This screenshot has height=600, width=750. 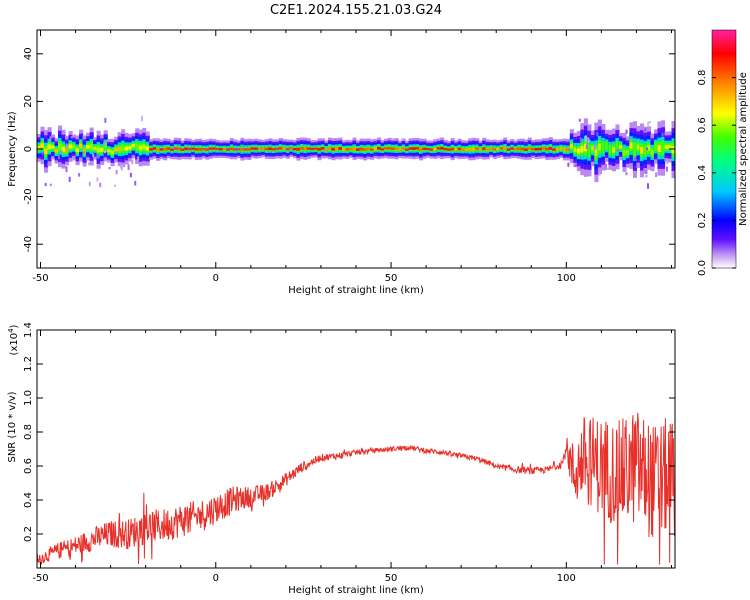 What do you see at coordinates (28, 196) in the screenshot?
I see `y-tick-label: -20` at bounding box center [28, 196].